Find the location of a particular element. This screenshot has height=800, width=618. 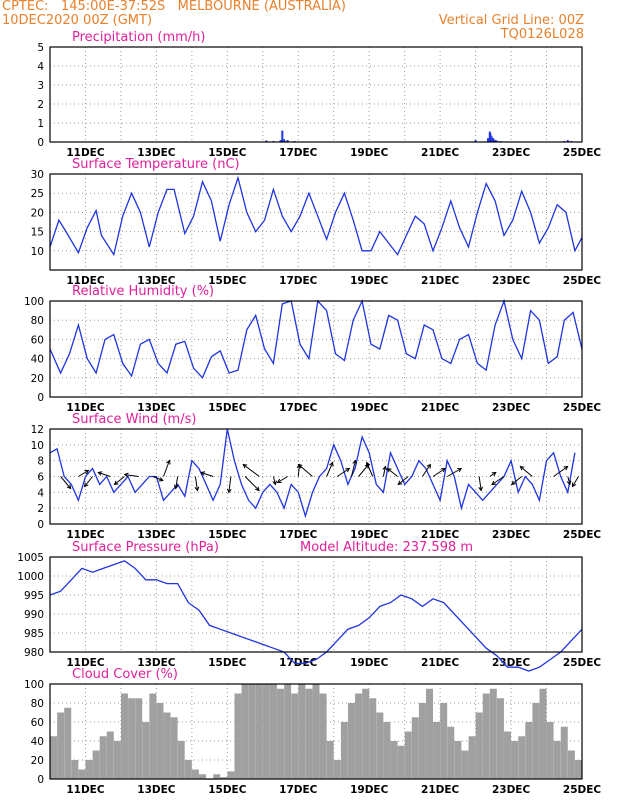

x-tick-label: 17DEC is located at coordinates (298, 281).